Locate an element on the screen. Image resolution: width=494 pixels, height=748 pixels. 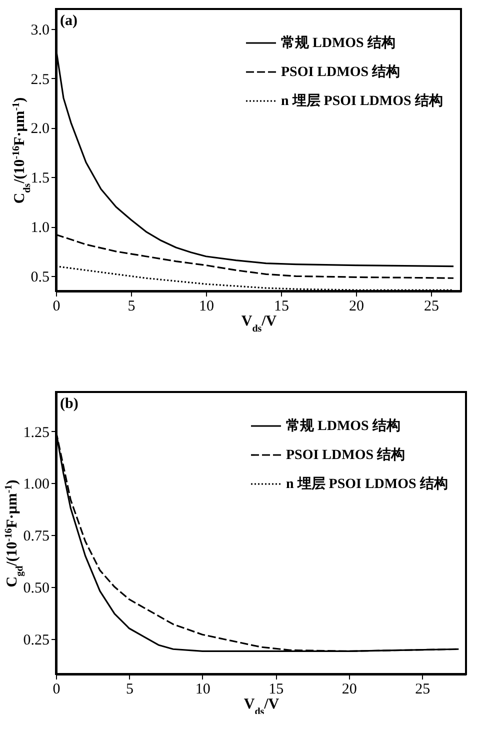
y-tick-label: 0.75 is located at coordinates (36, 536).